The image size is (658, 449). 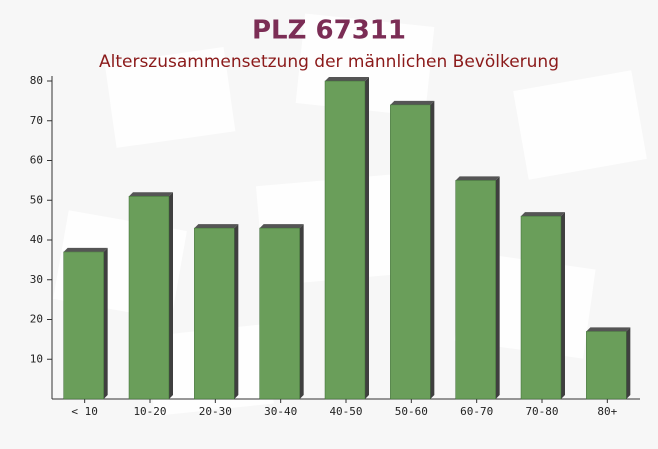 I want to click on x-tick-label: 50-60, so click(x=411, y=411).